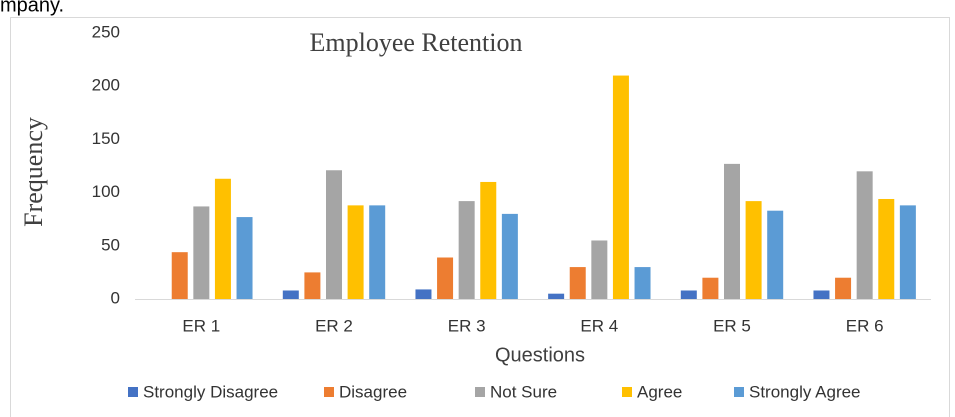  I want to click on x-tick-label: ER 5, so click(732, 325).